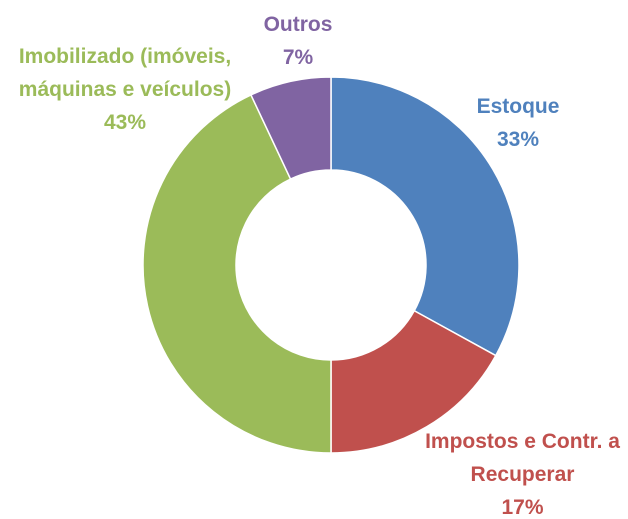 This screenshot has width=628, height=519. What do you see at coordinates (125, 122) in the screenshot?
I see `value-label: 43%` at bounding box center [125, 122].